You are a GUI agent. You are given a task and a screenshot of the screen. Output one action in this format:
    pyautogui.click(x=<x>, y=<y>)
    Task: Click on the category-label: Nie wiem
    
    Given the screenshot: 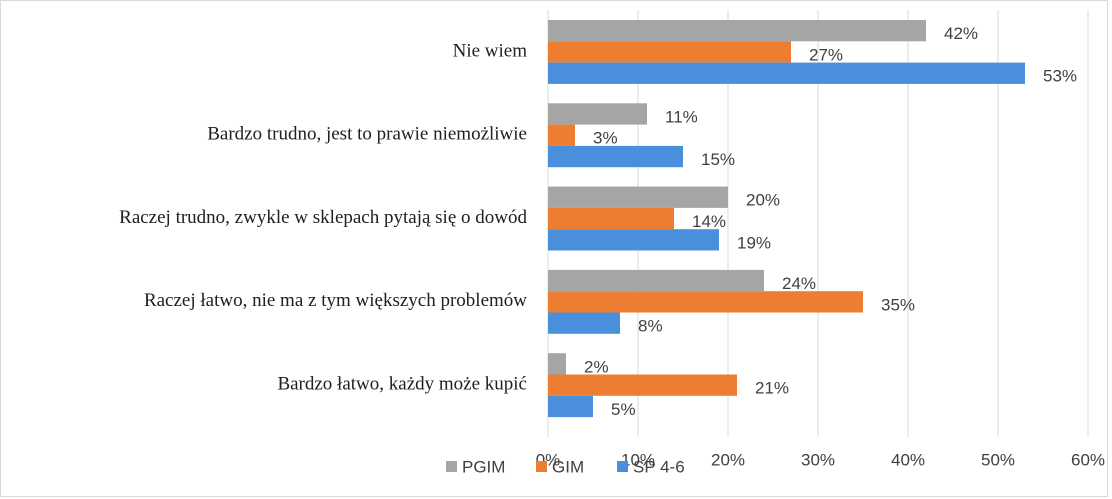 What is the action you would take?
    pyautogui.click(x=490, y=50)
    